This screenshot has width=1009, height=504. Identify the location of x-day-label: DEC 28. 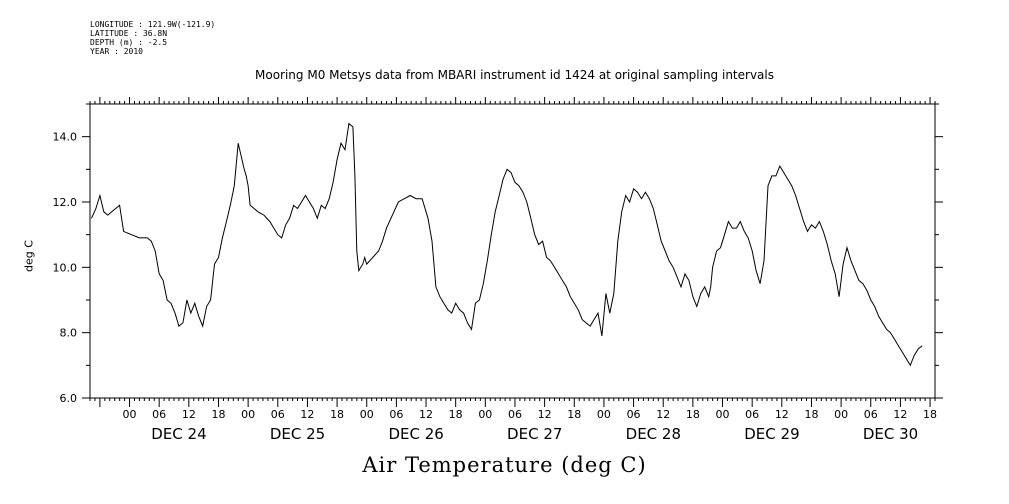
(653, 434).